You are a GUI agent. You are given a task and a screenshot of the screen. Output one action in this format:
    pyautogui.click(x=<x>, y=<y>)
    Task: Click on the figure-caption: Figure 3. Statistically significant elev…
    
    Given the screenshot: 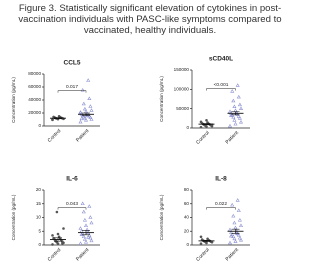 What is the action you would take?
    pyautogui.click(x=150, y=19)
    